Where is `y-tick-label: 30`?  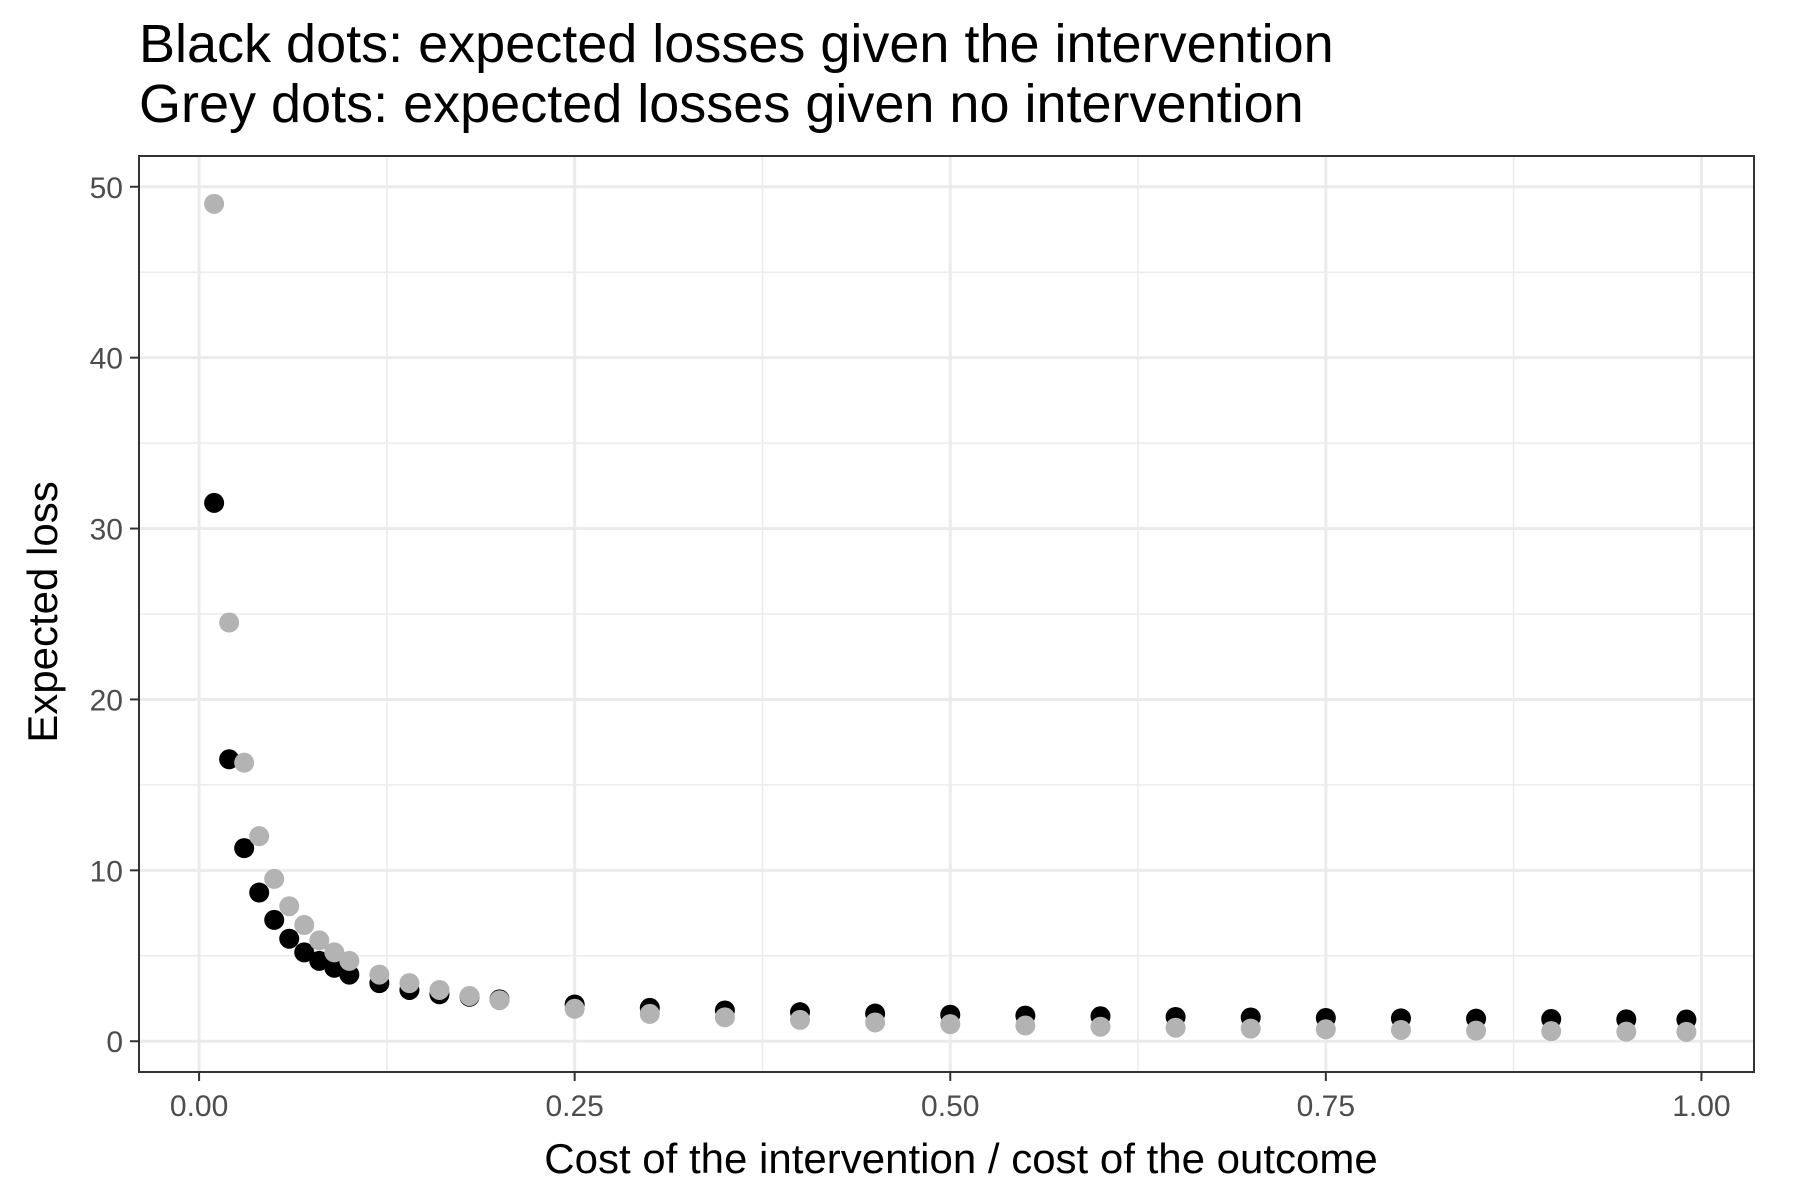
y-tick-label: 30 is located at coordinates (106, 530).